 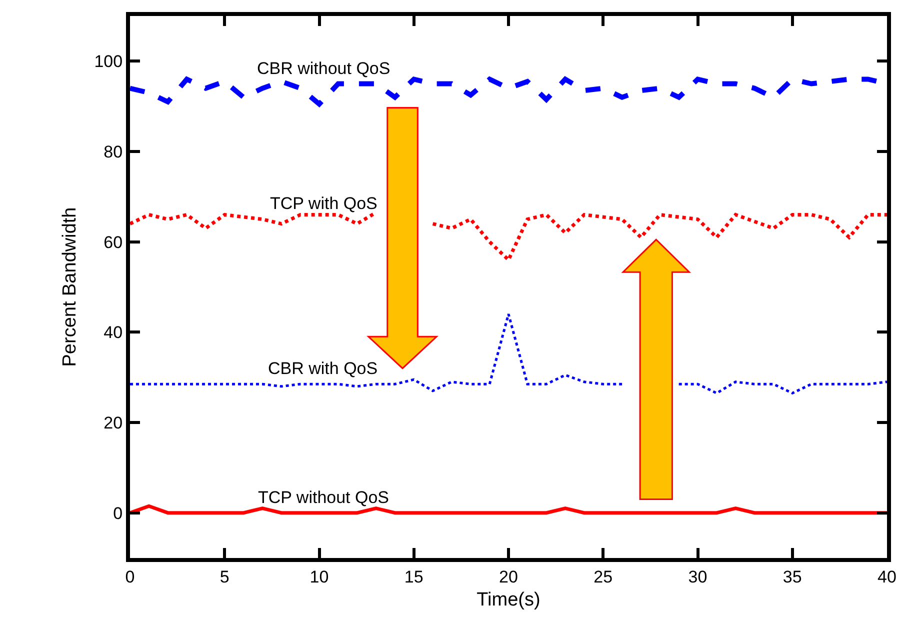 I want to click on x-tick-label: 0, so click(x=130, y=576).